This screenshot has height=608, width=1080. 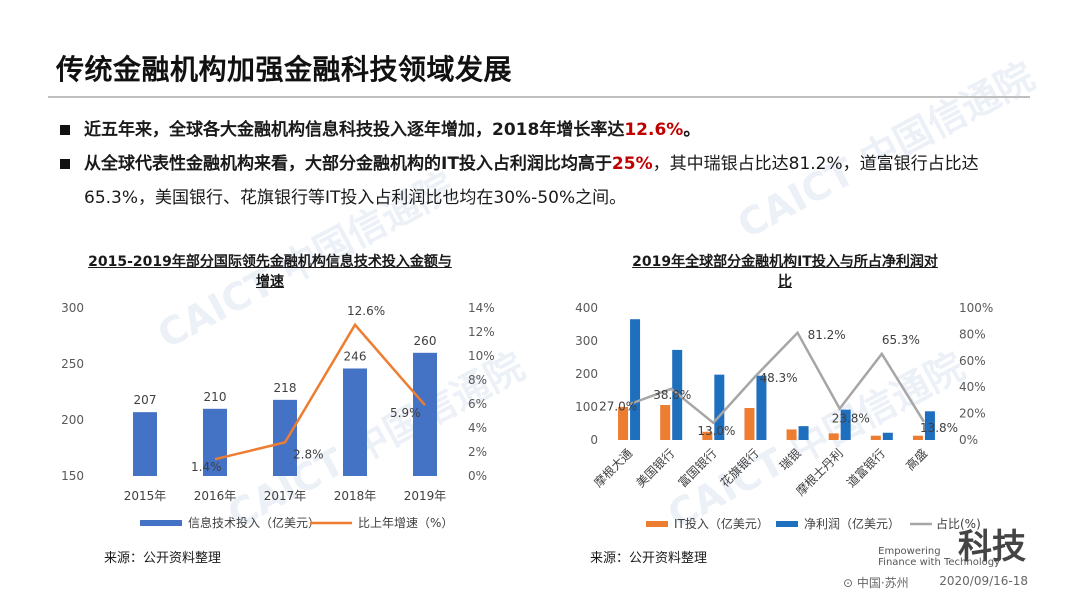 I want to click on chart-2-source: 来源：公开资料整理, so click(x=649, y=558).